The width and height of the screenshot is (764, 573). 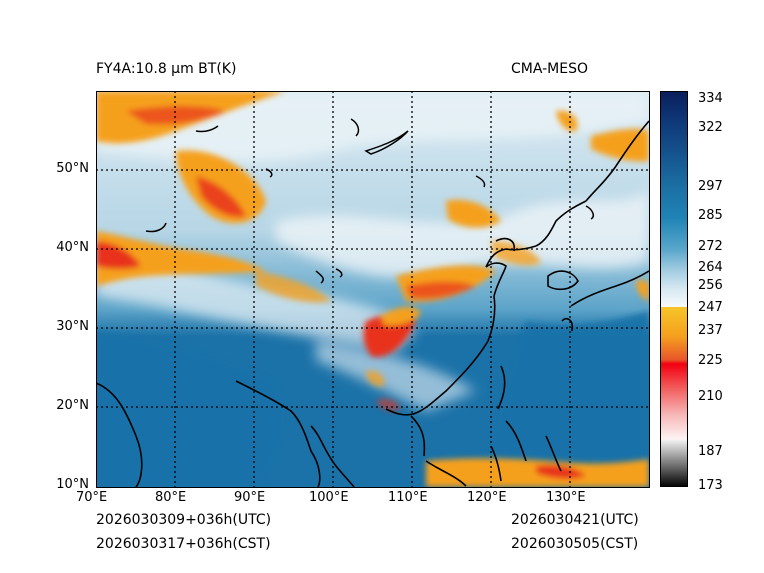 What do you see at coordinates (710, 215) in the screenshot?
I see `colorbar-label: 285` at bounding box center [710, 215].